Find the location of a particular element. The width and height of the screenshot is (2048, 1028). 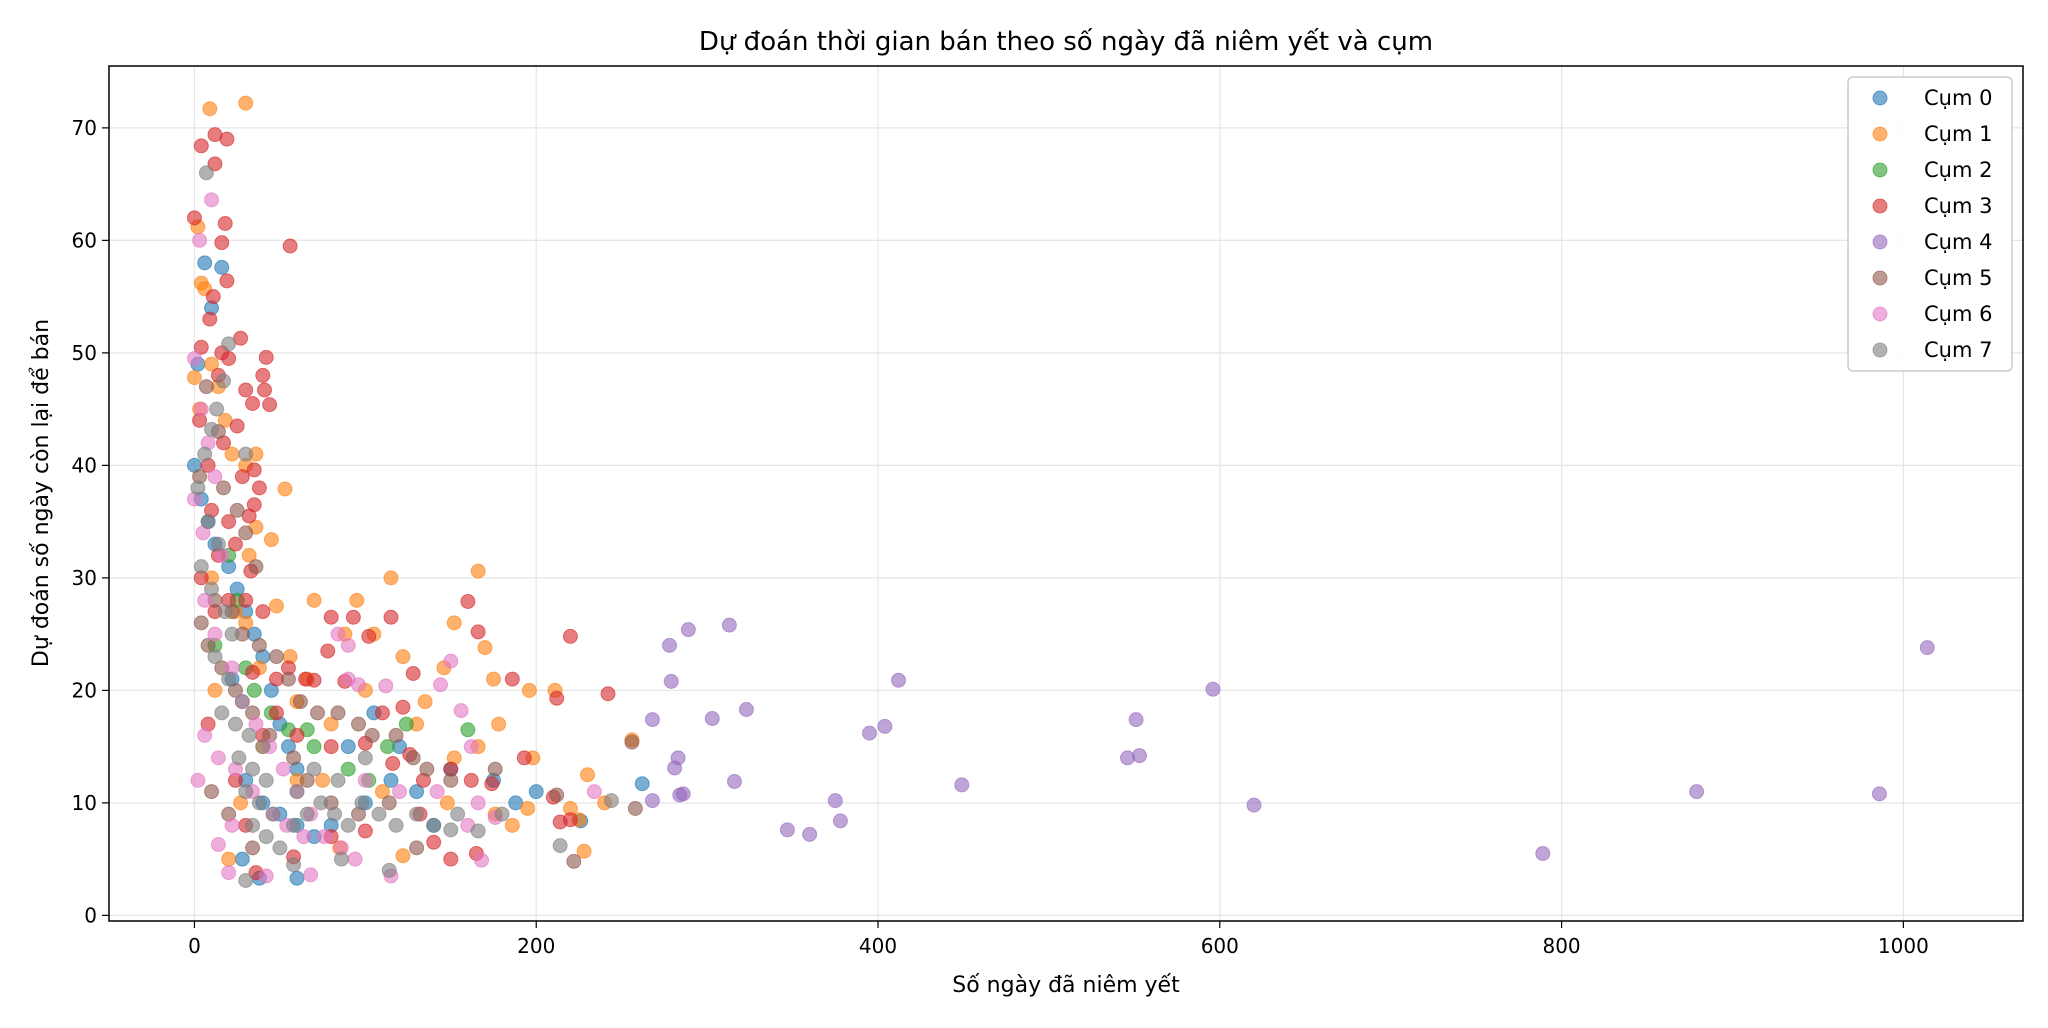

legend-label: Cụm 0 is located at coordinates (1958, 98).